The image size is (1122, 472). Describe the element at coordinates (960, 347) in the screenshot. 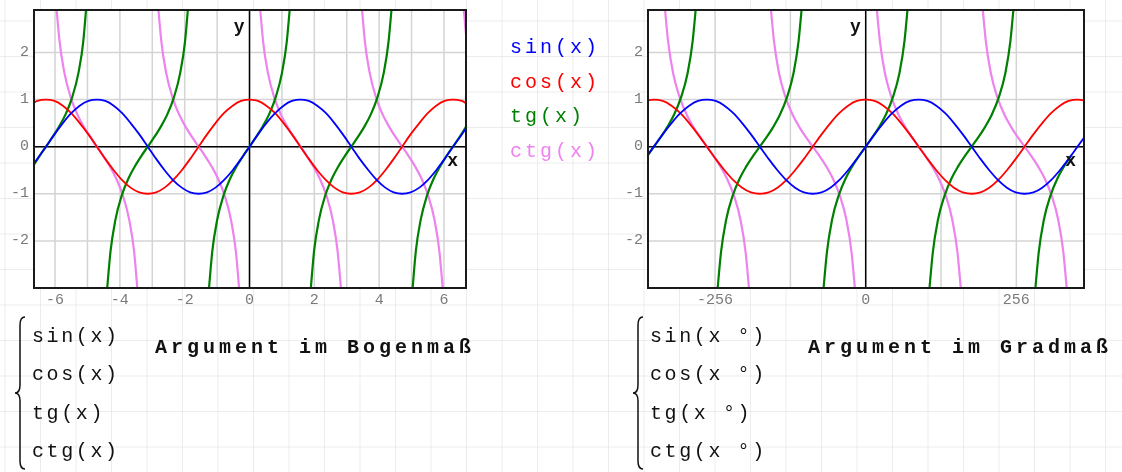

I see `text: Argument im Gradmaß` at that location.